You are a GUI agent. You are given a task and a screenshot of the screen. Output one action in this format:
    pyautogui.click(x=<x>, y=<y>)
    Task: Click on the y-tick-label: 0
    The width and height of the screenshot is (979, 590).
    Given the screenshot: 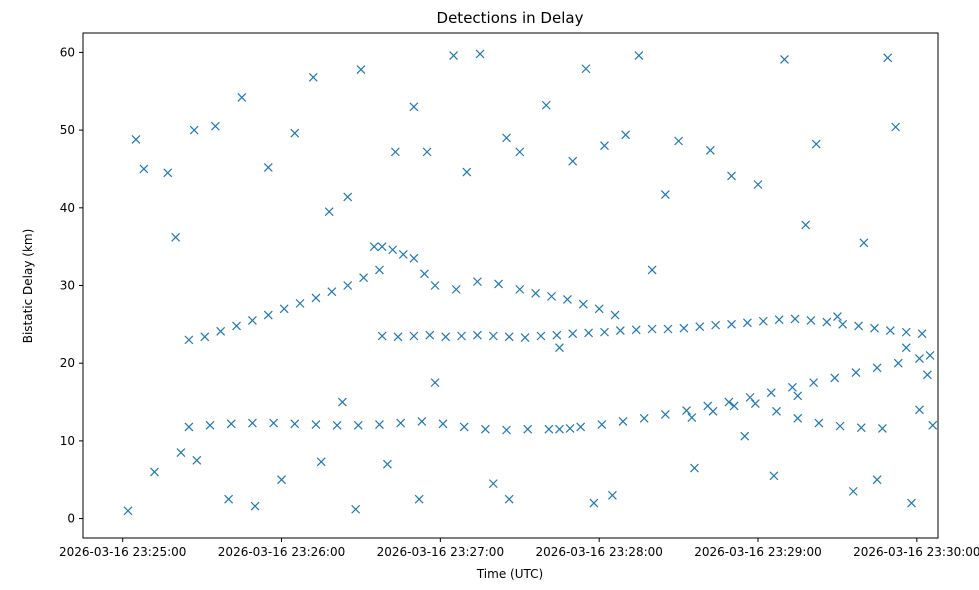 What is the action you would take?
    pyautogui.click(x=71, y=519)
    